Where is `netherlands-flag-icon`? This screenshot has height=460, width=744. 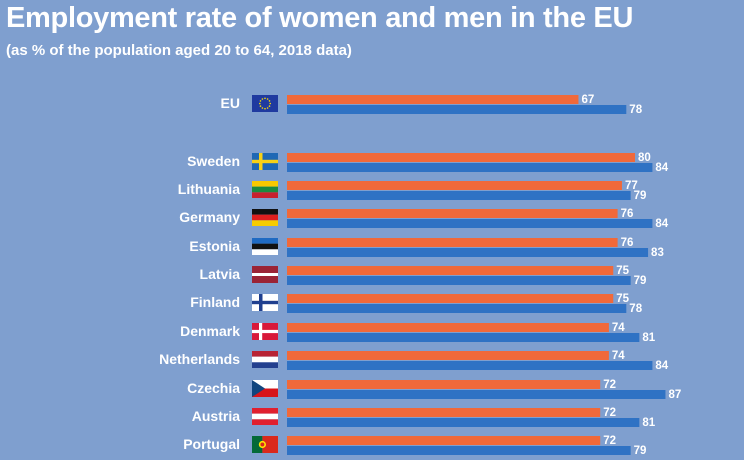 netherlands-flag-icon is located at coordinates (265, 359).